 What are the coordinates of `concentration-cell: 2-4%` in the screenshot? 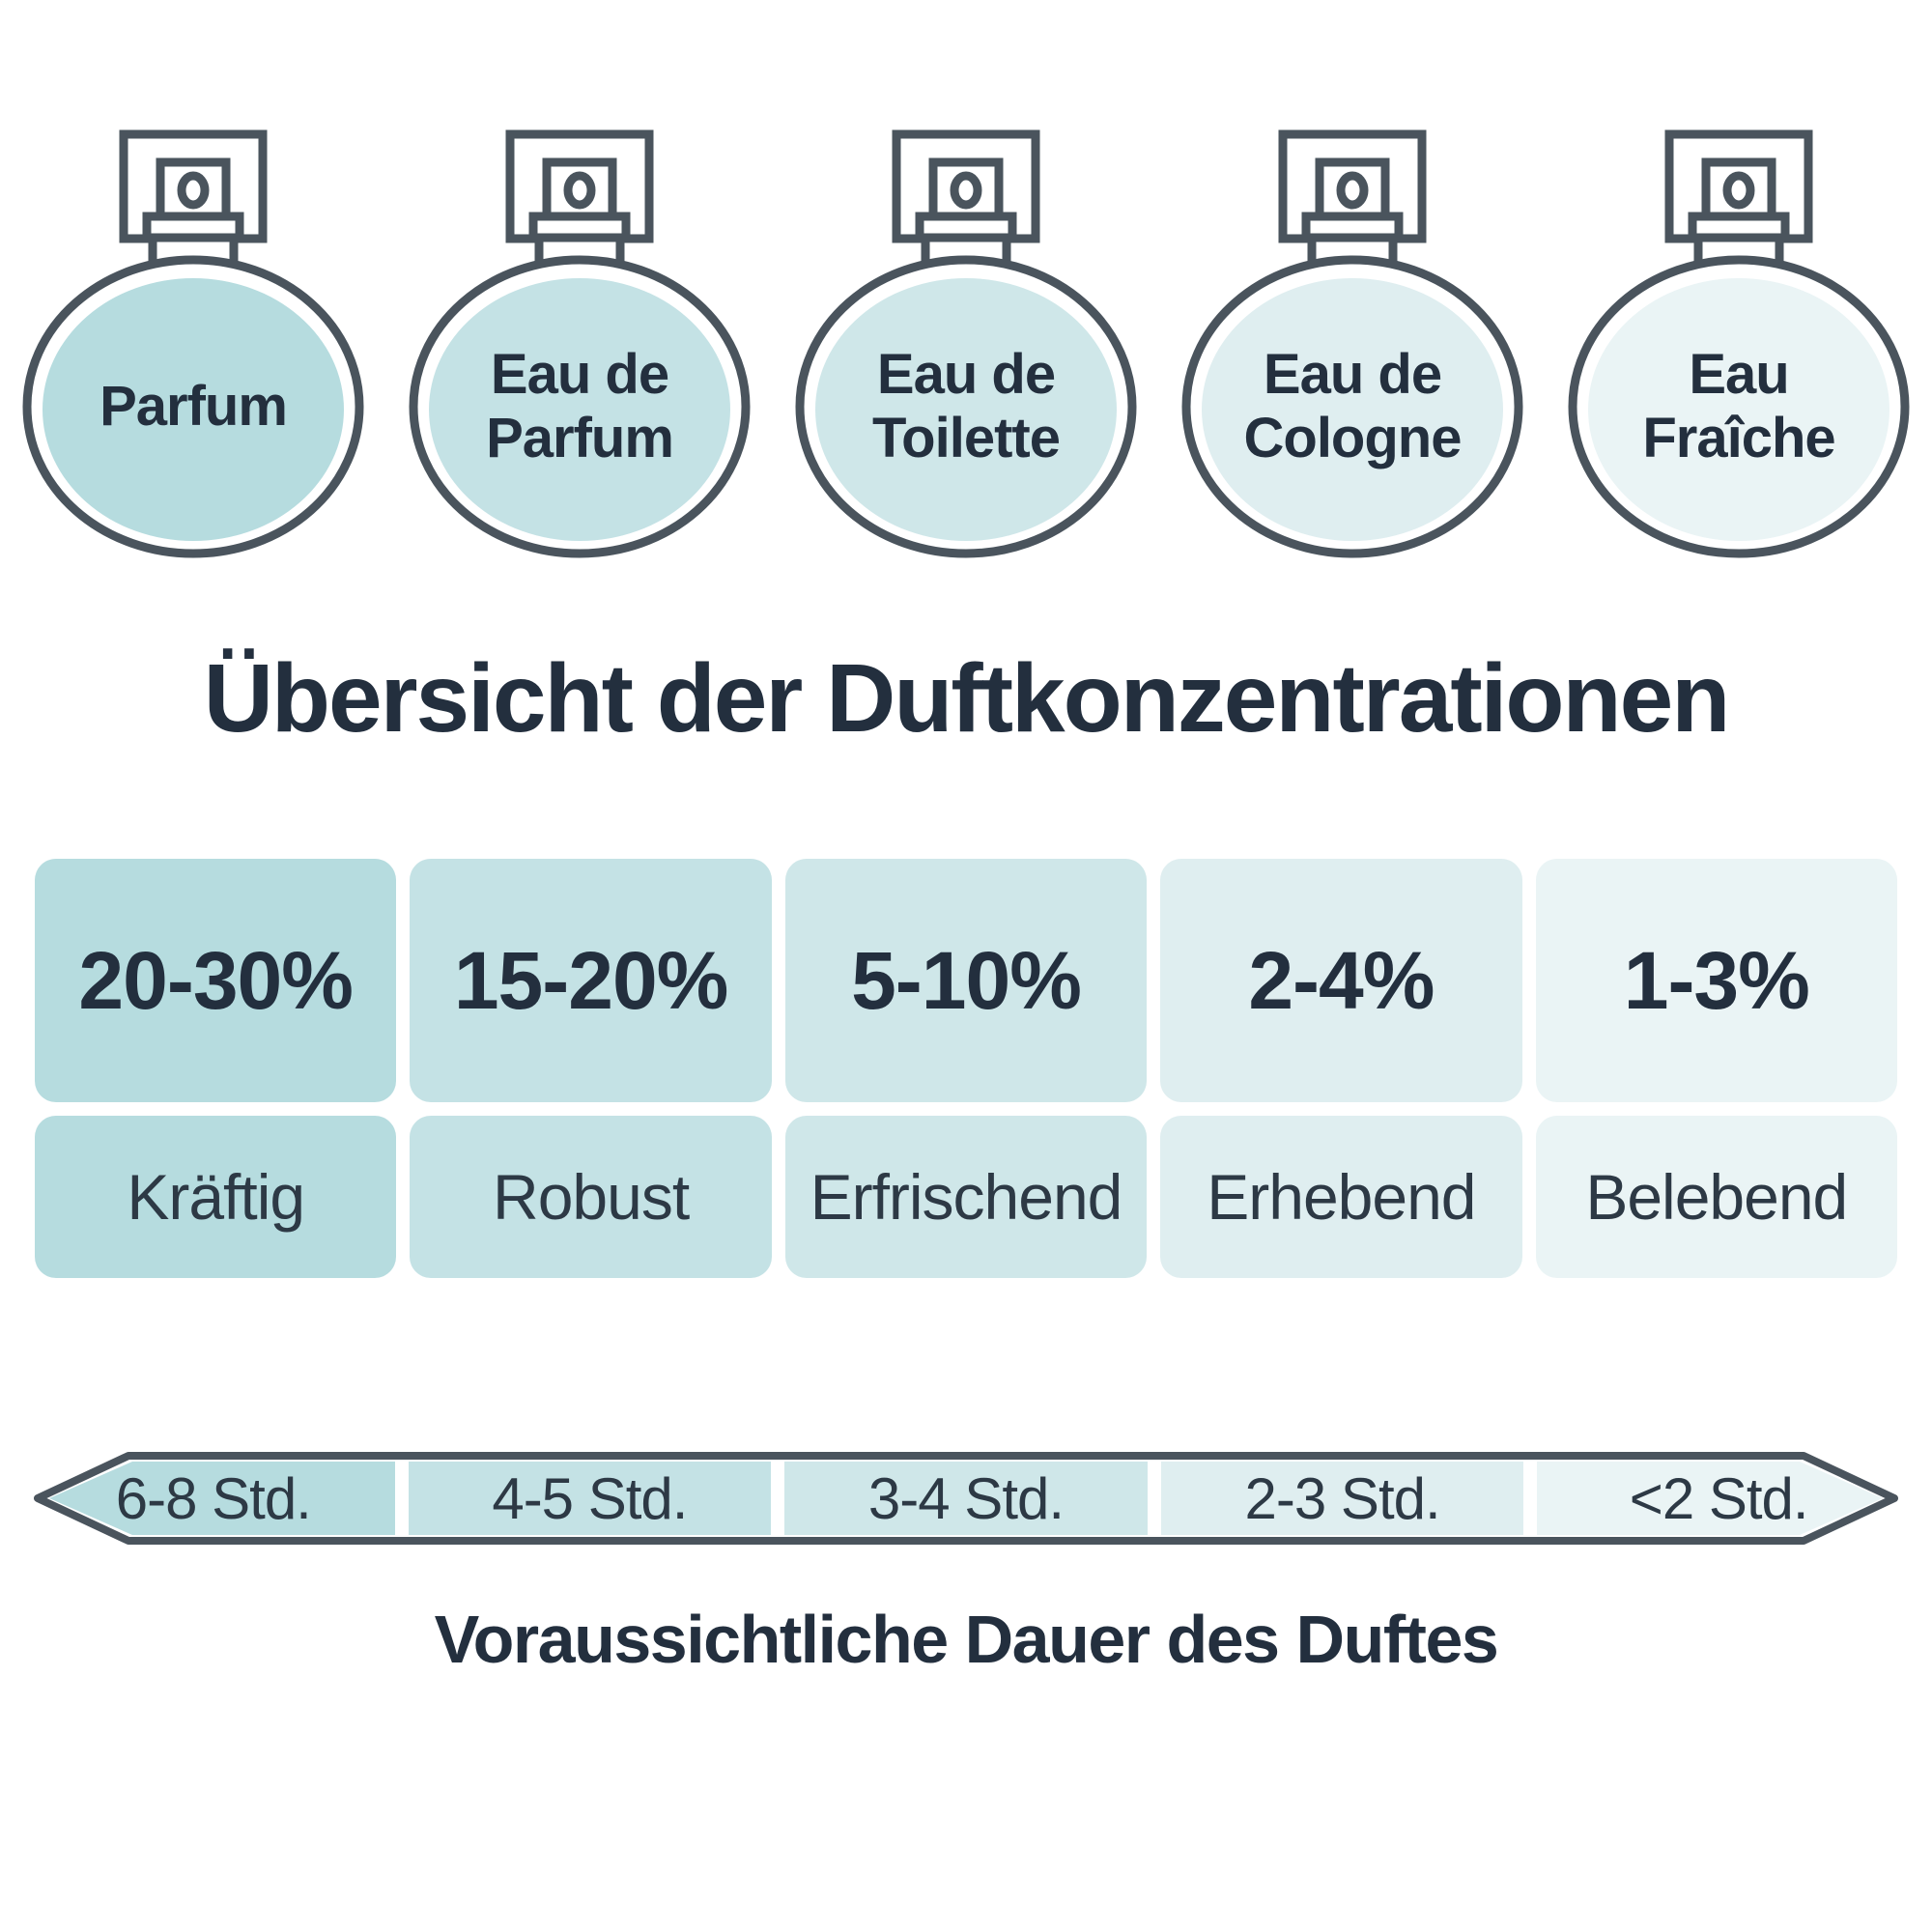 It's located at (1341, 980).